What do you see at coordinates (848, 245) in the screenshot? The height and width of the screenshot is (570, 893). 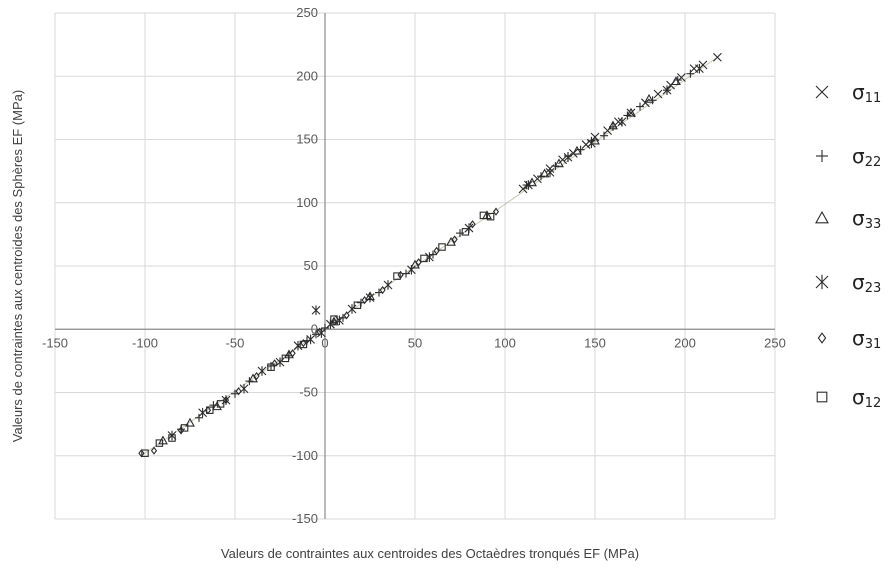 I see `legend: σ11 σ22 σ33 σ23 σ31 σ12` at bounding box center [848, 245].